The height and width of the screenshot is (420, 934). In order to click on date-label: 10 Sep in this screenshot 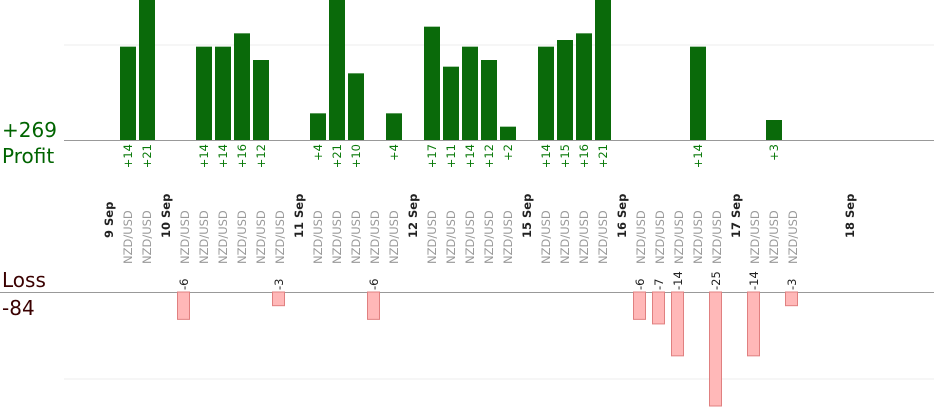, I will do `click(166, 216)`.